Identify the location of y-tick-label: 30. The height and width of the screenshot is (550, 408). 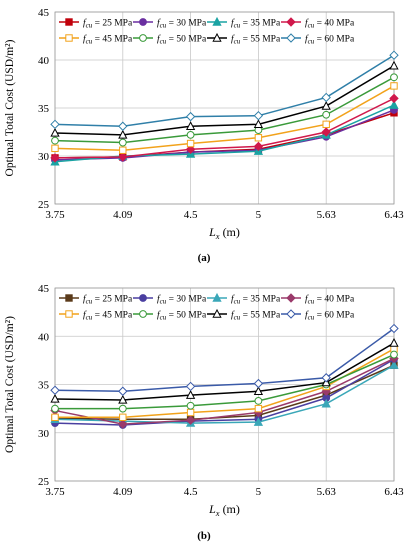
(44, 434).